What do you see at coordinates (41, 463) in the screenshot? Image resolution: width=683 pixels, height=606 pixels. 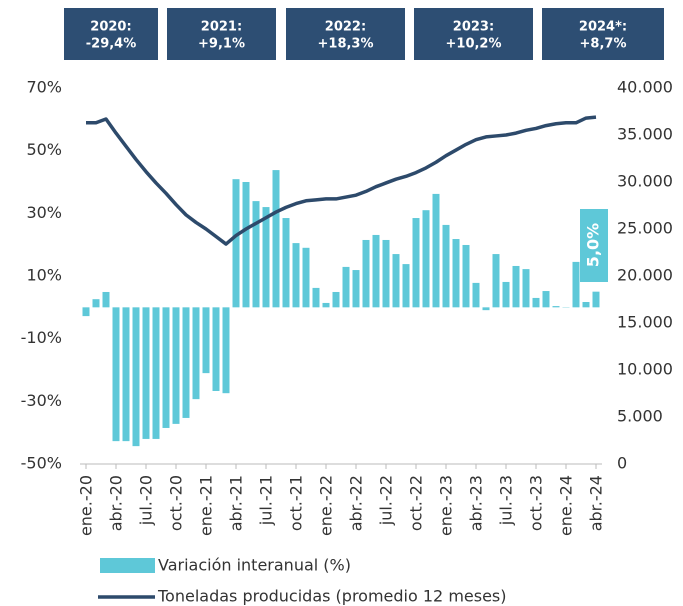 I see `y-tick-label: -50%` at bounding box center [41, 463].